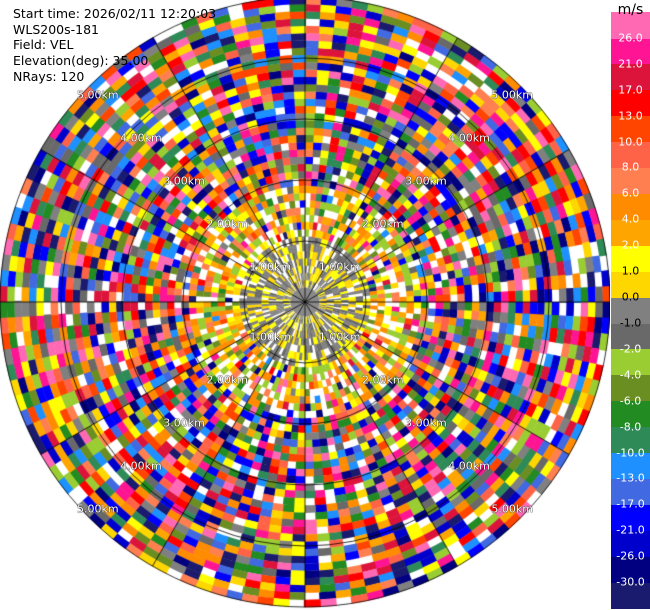 This screenshot has height=610, width=650. What do you see at coordinates (630, 116) in the screenshot?
I see `colorbar-tick-label: 13.0` at bounding box center [630, 116].